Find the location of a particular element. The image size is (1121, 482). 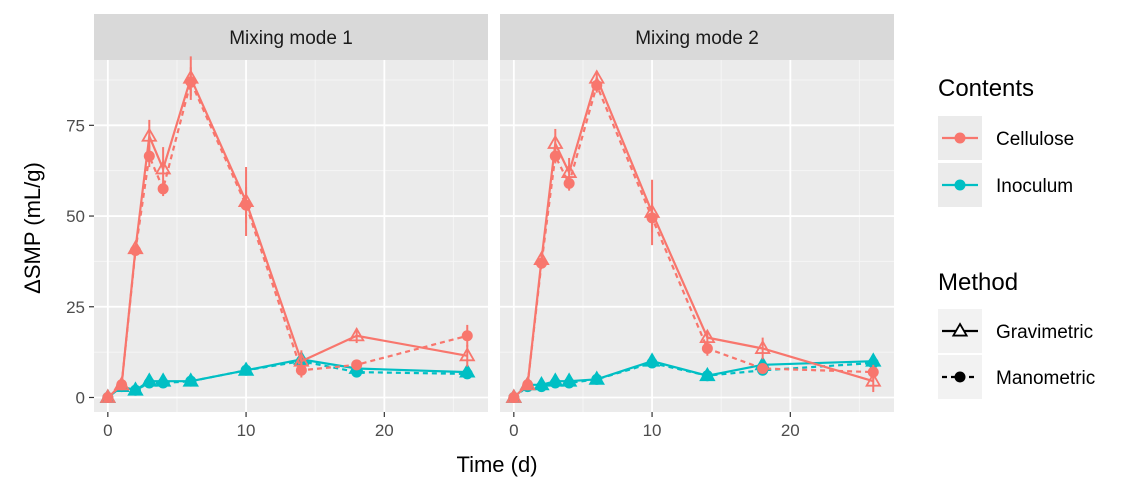

legend-item-cellulose: Cellulose is located at coordinates (1006, 138).